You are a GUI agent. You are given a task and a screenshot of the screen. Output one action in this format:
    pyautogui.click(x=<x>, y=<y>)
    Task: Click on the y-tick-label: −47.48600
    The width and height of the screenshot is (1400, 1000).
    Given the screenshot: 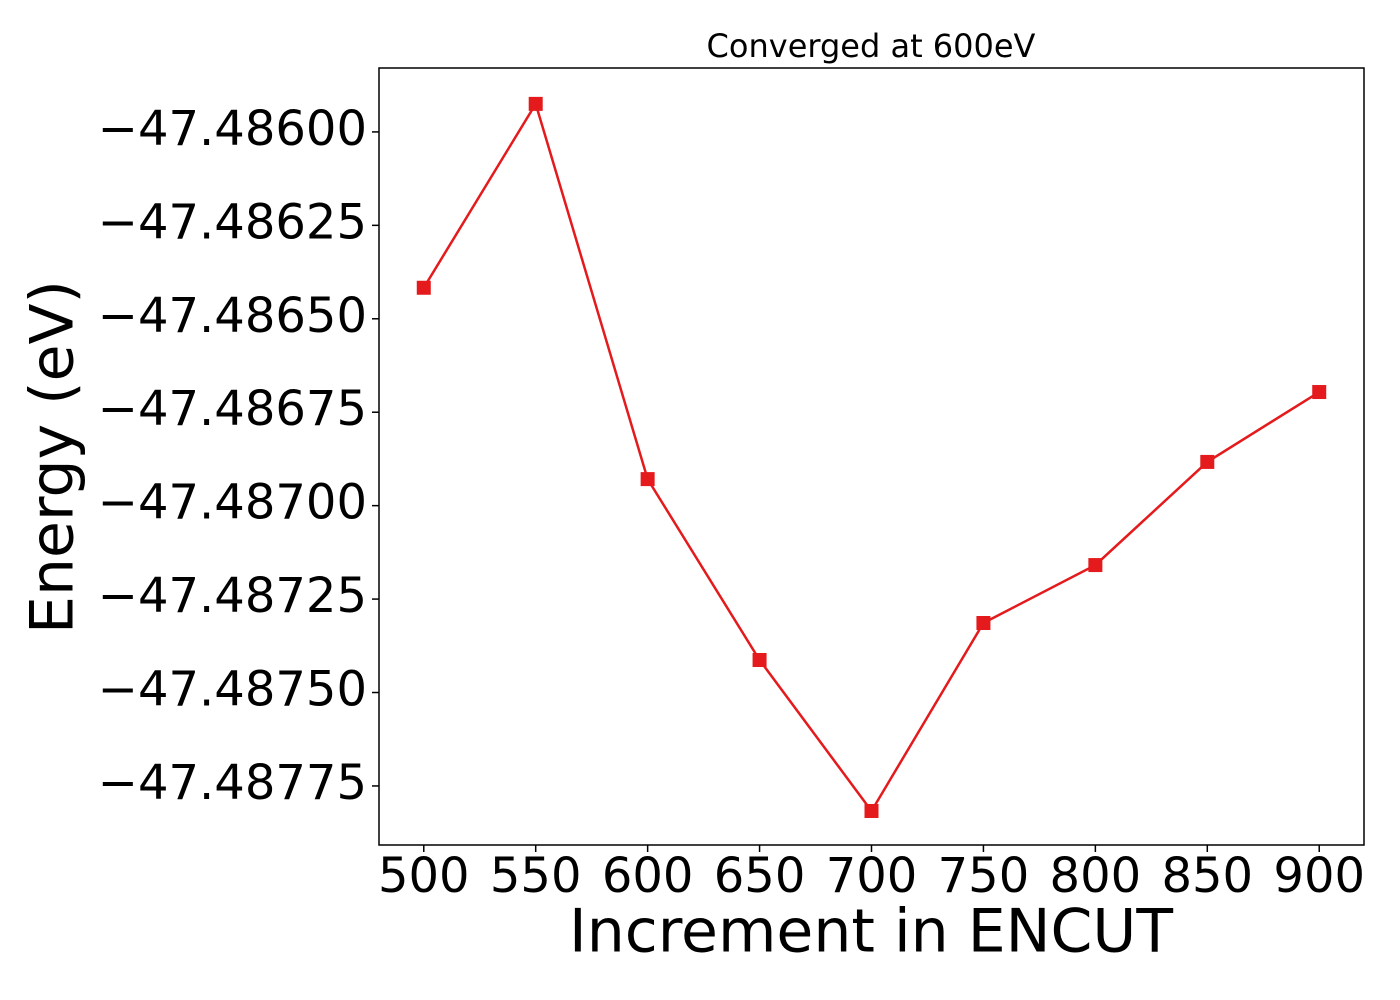 What is the action you would take?
    pyautogui.click(x=232, y=129)
    